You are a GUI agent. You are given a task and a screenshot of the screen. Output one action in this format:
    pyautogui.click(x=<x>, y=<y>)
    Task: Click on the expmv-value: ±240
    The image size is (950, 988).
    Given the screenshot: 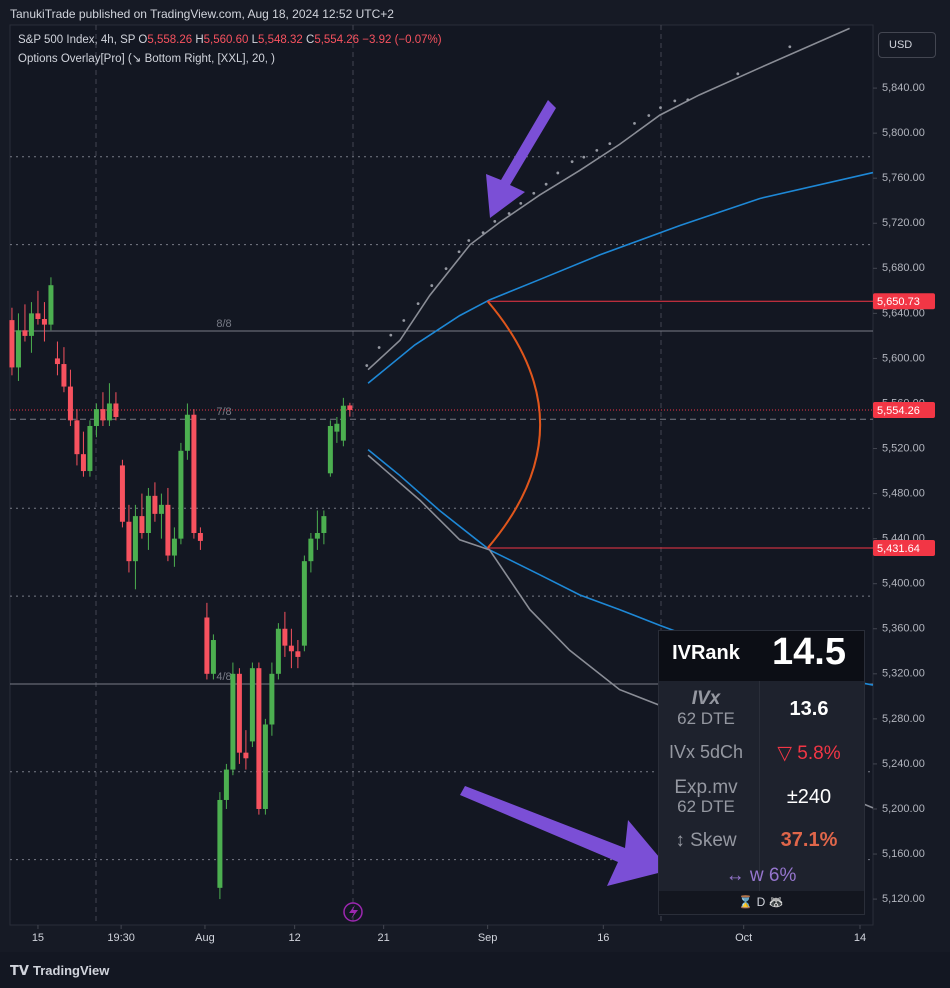 What is the action you would take?
    pyautogui.click(x=809, y=797)
    